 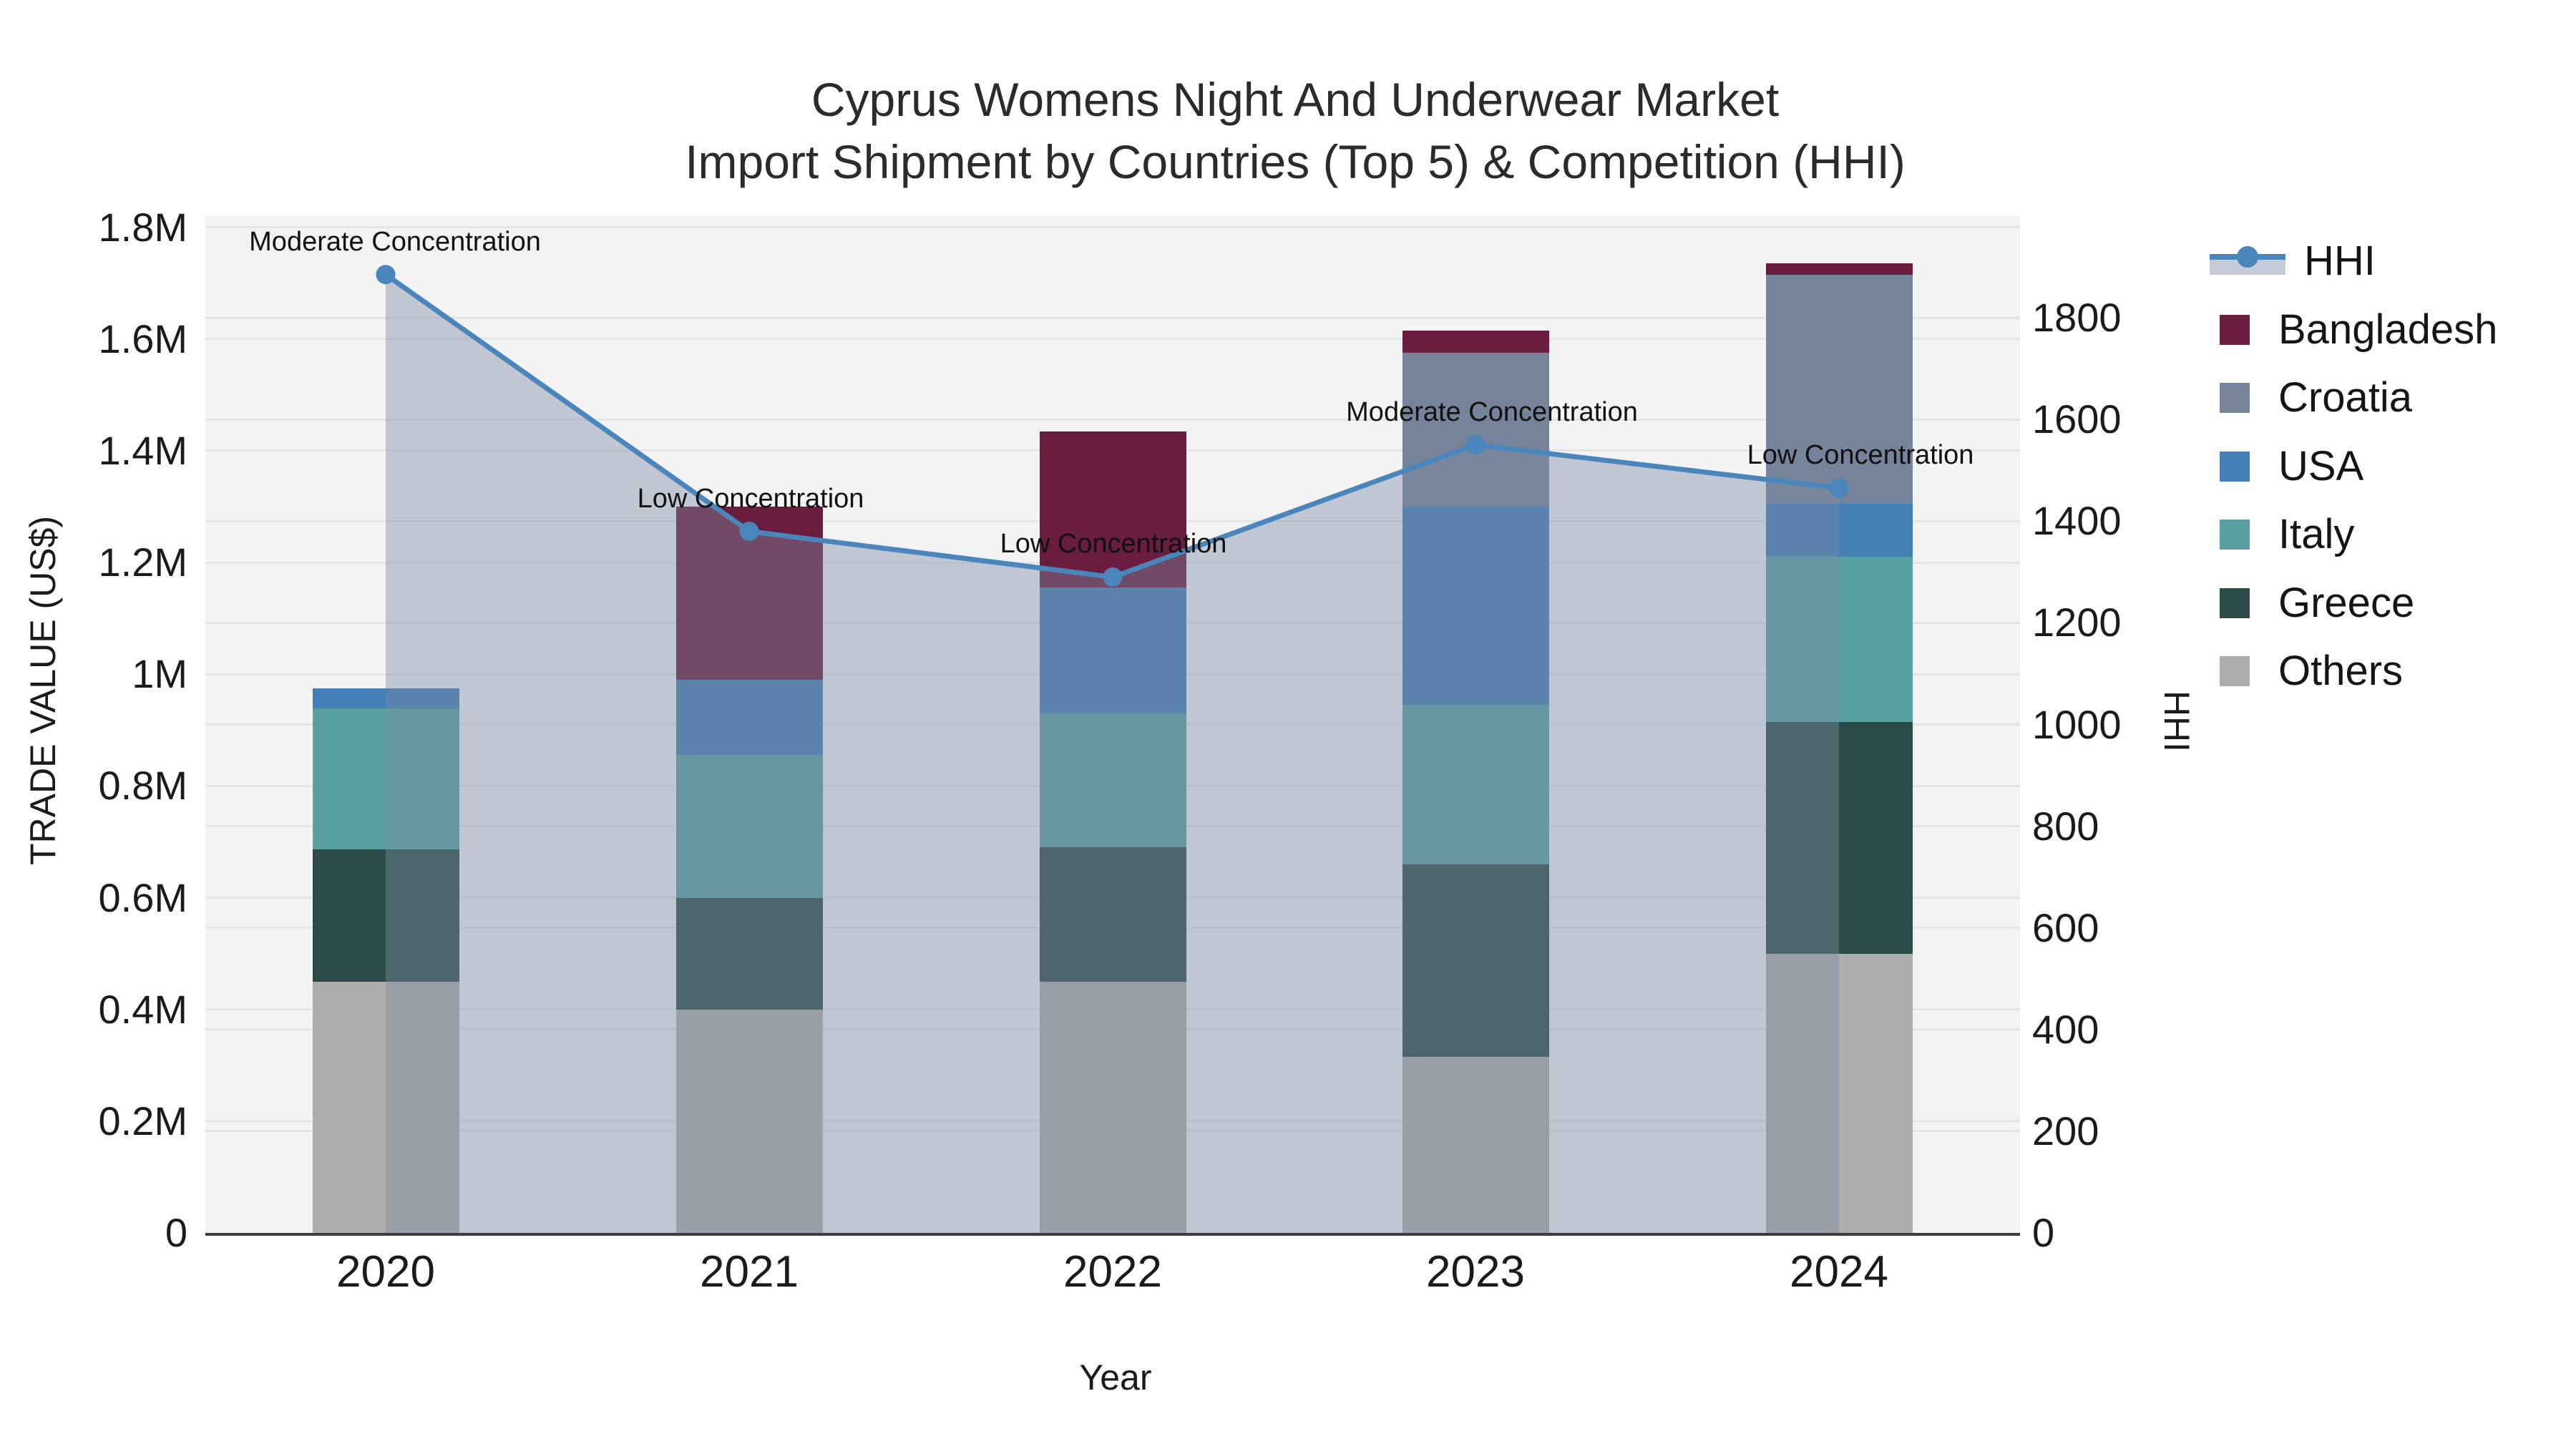 I want to click on hhi-point-2023, so click(x=1475, y=445).